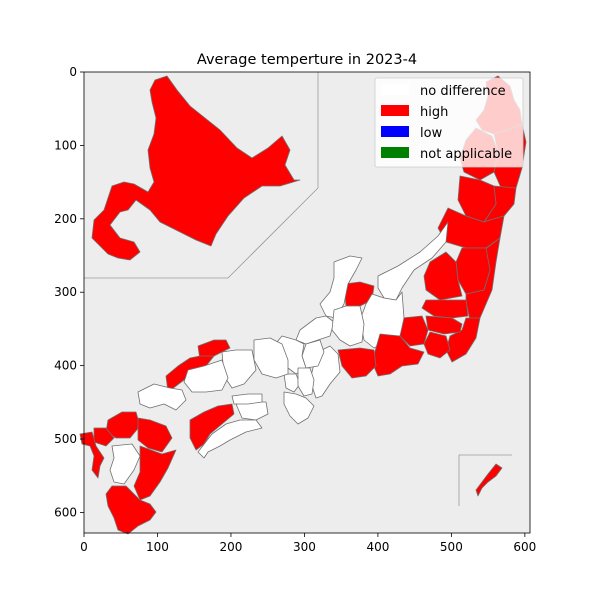 Image resolution: width=600 pixels, height=600 pixels. I want to click on y-tick-label: 200, so click(65, 219).